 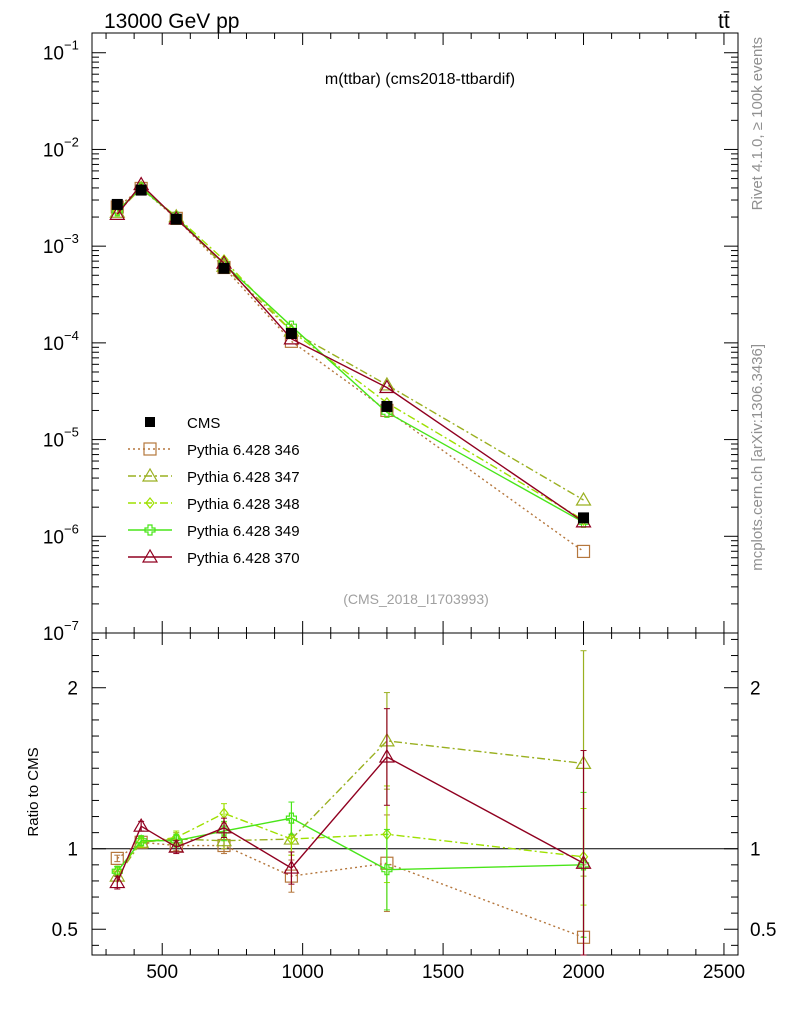 What do you see at coordinates (71, 141) in the screenshot?
I see `y-tick-exponent: −2` at bounding box center [71, 141].